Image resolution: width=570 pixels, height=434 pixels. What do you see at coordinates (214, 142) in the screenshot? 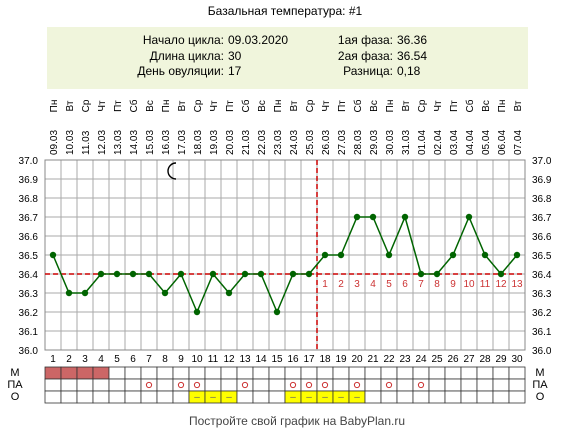
I see `date-label: 19.03` at bounding box center [214, 142].